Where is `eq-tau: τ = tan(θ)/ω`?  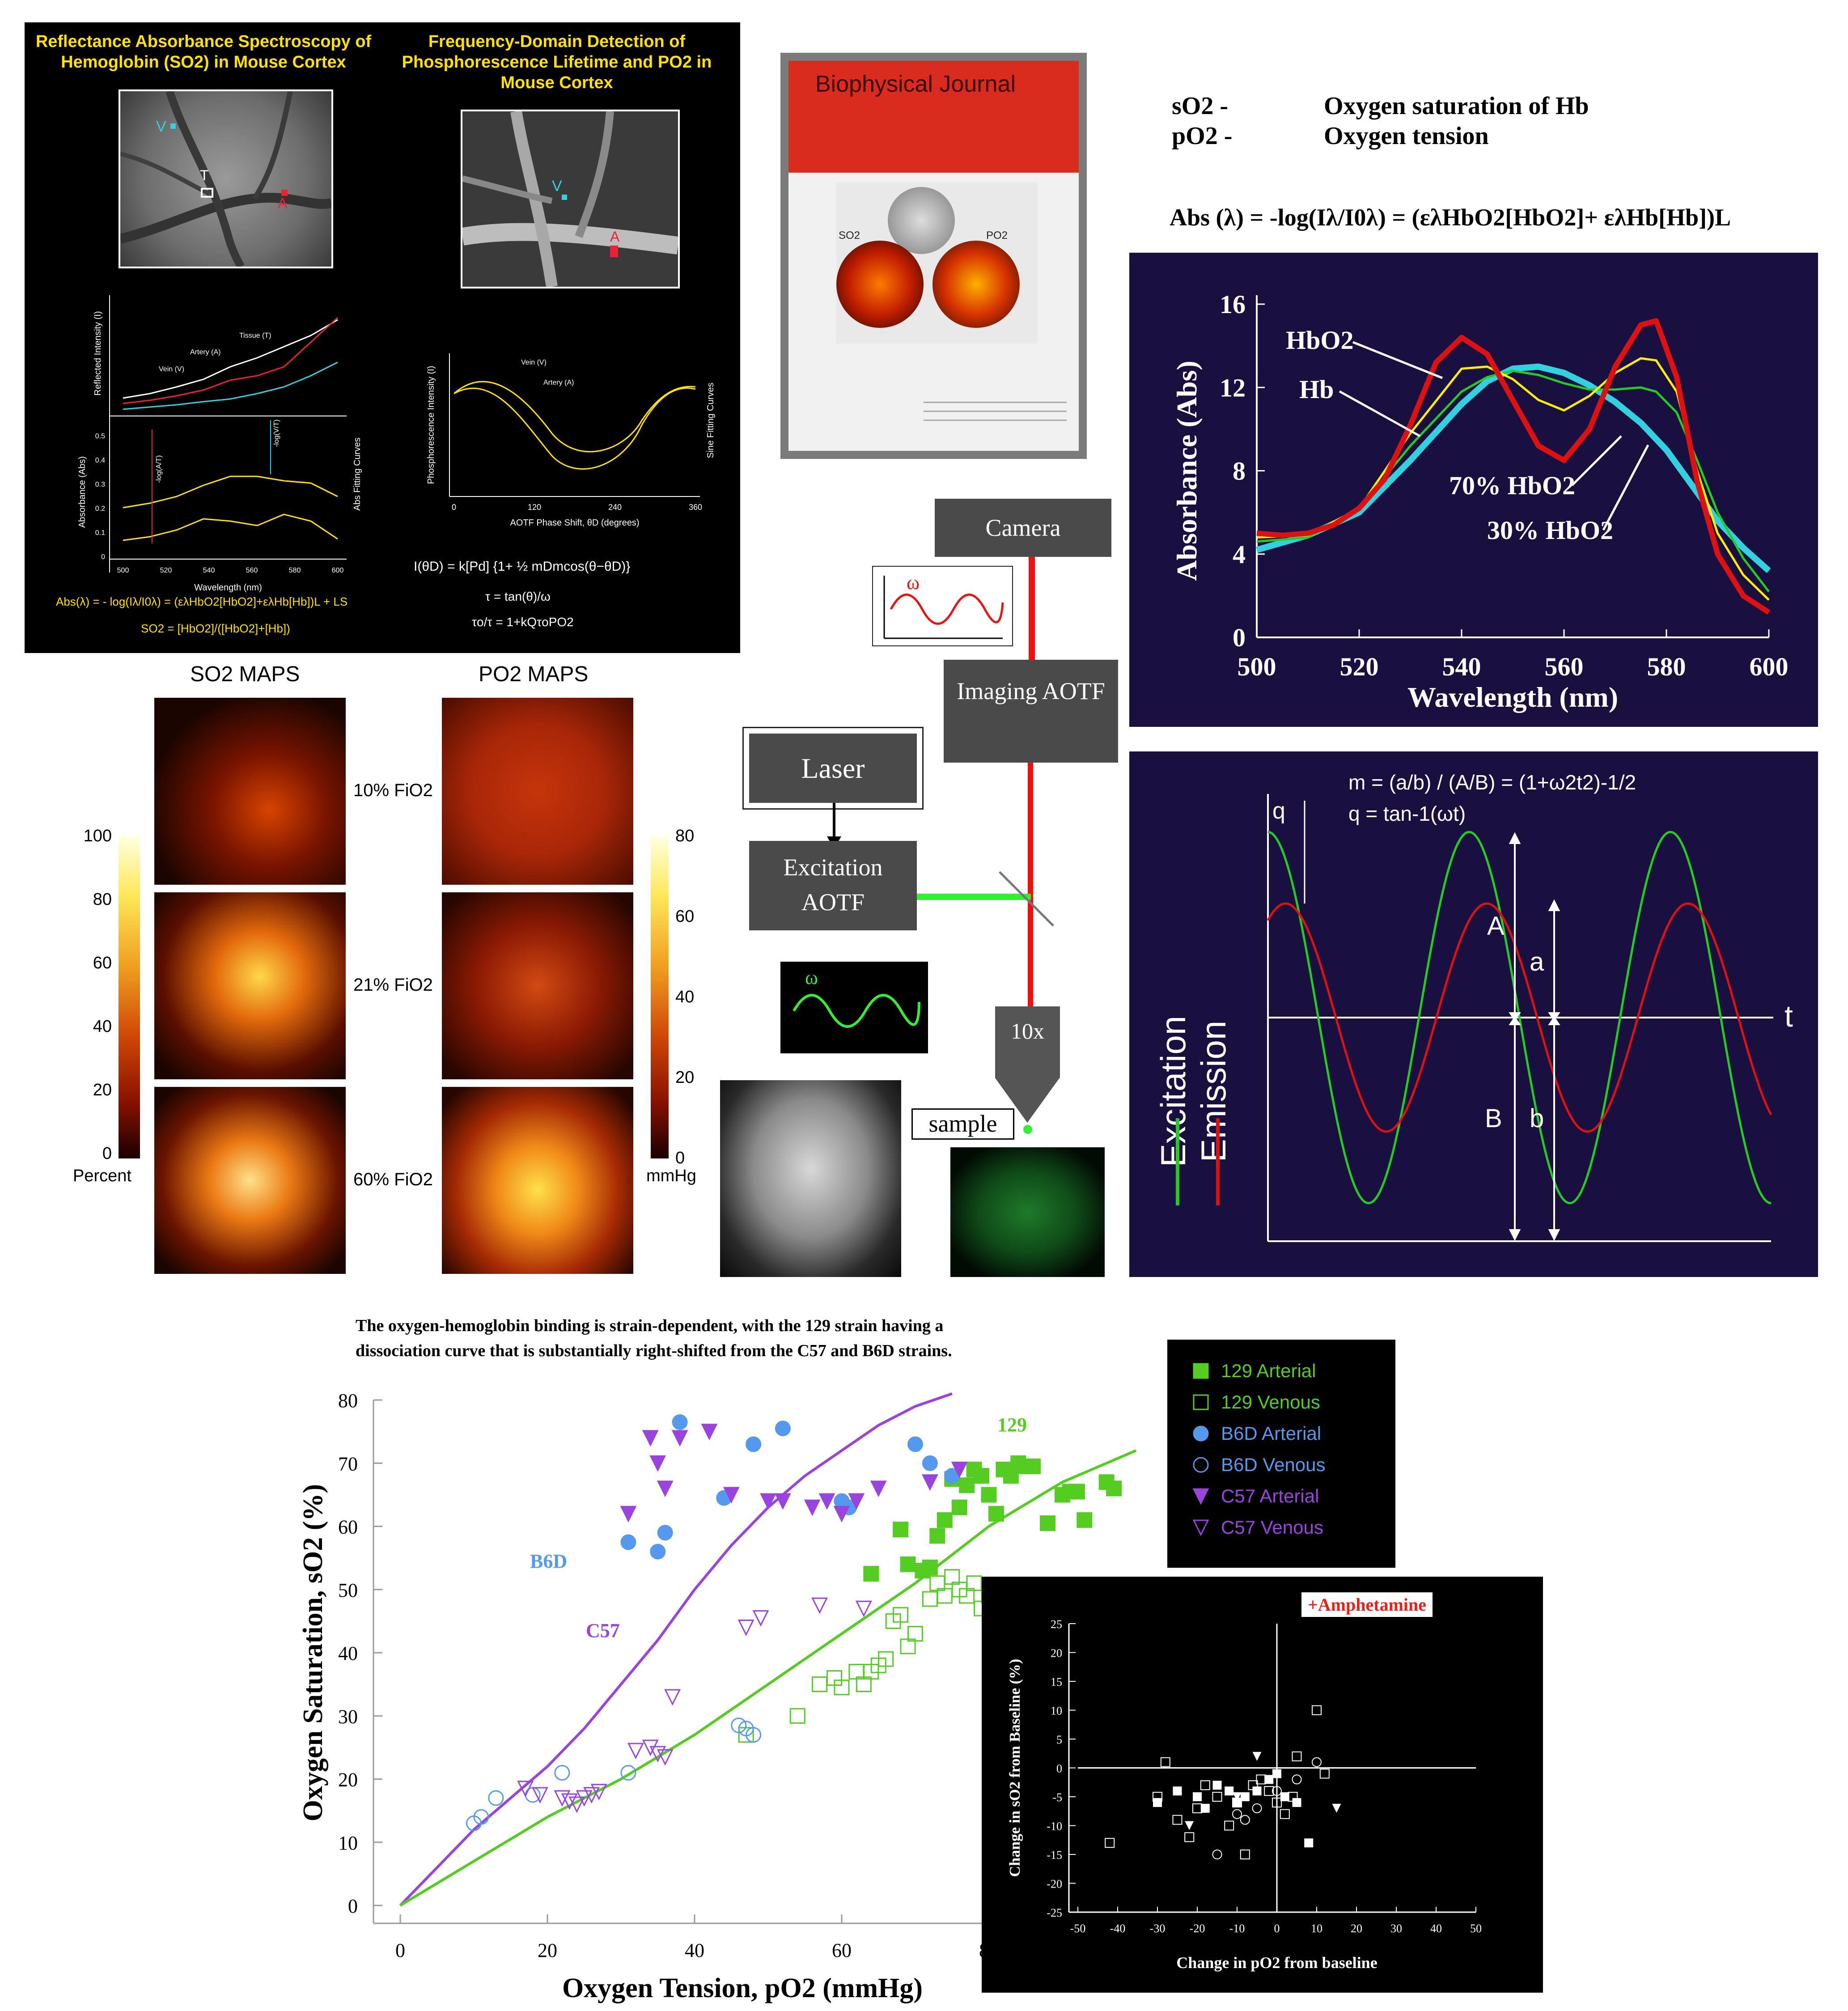 eq-tau: τ = tan(θ)/ω is located at coordinates (518, 596).